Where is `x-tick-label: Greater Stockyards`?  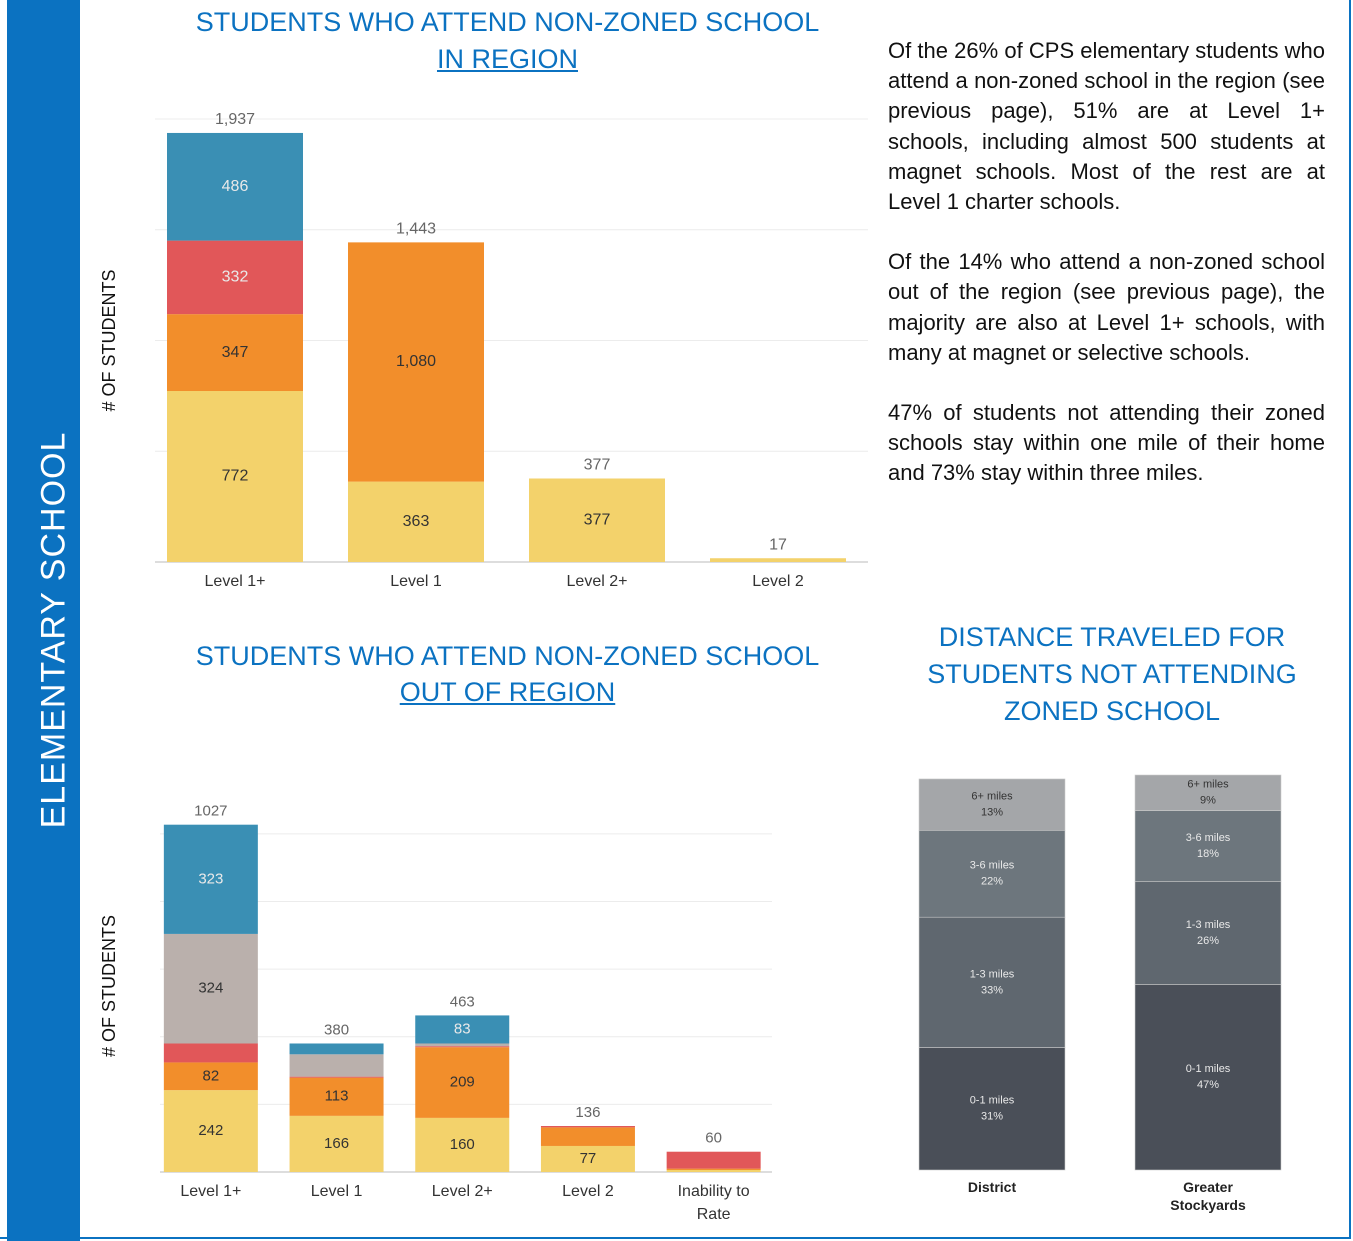
x-tick-label: Greater Stockyards is located at coordinates (1208, 1196).